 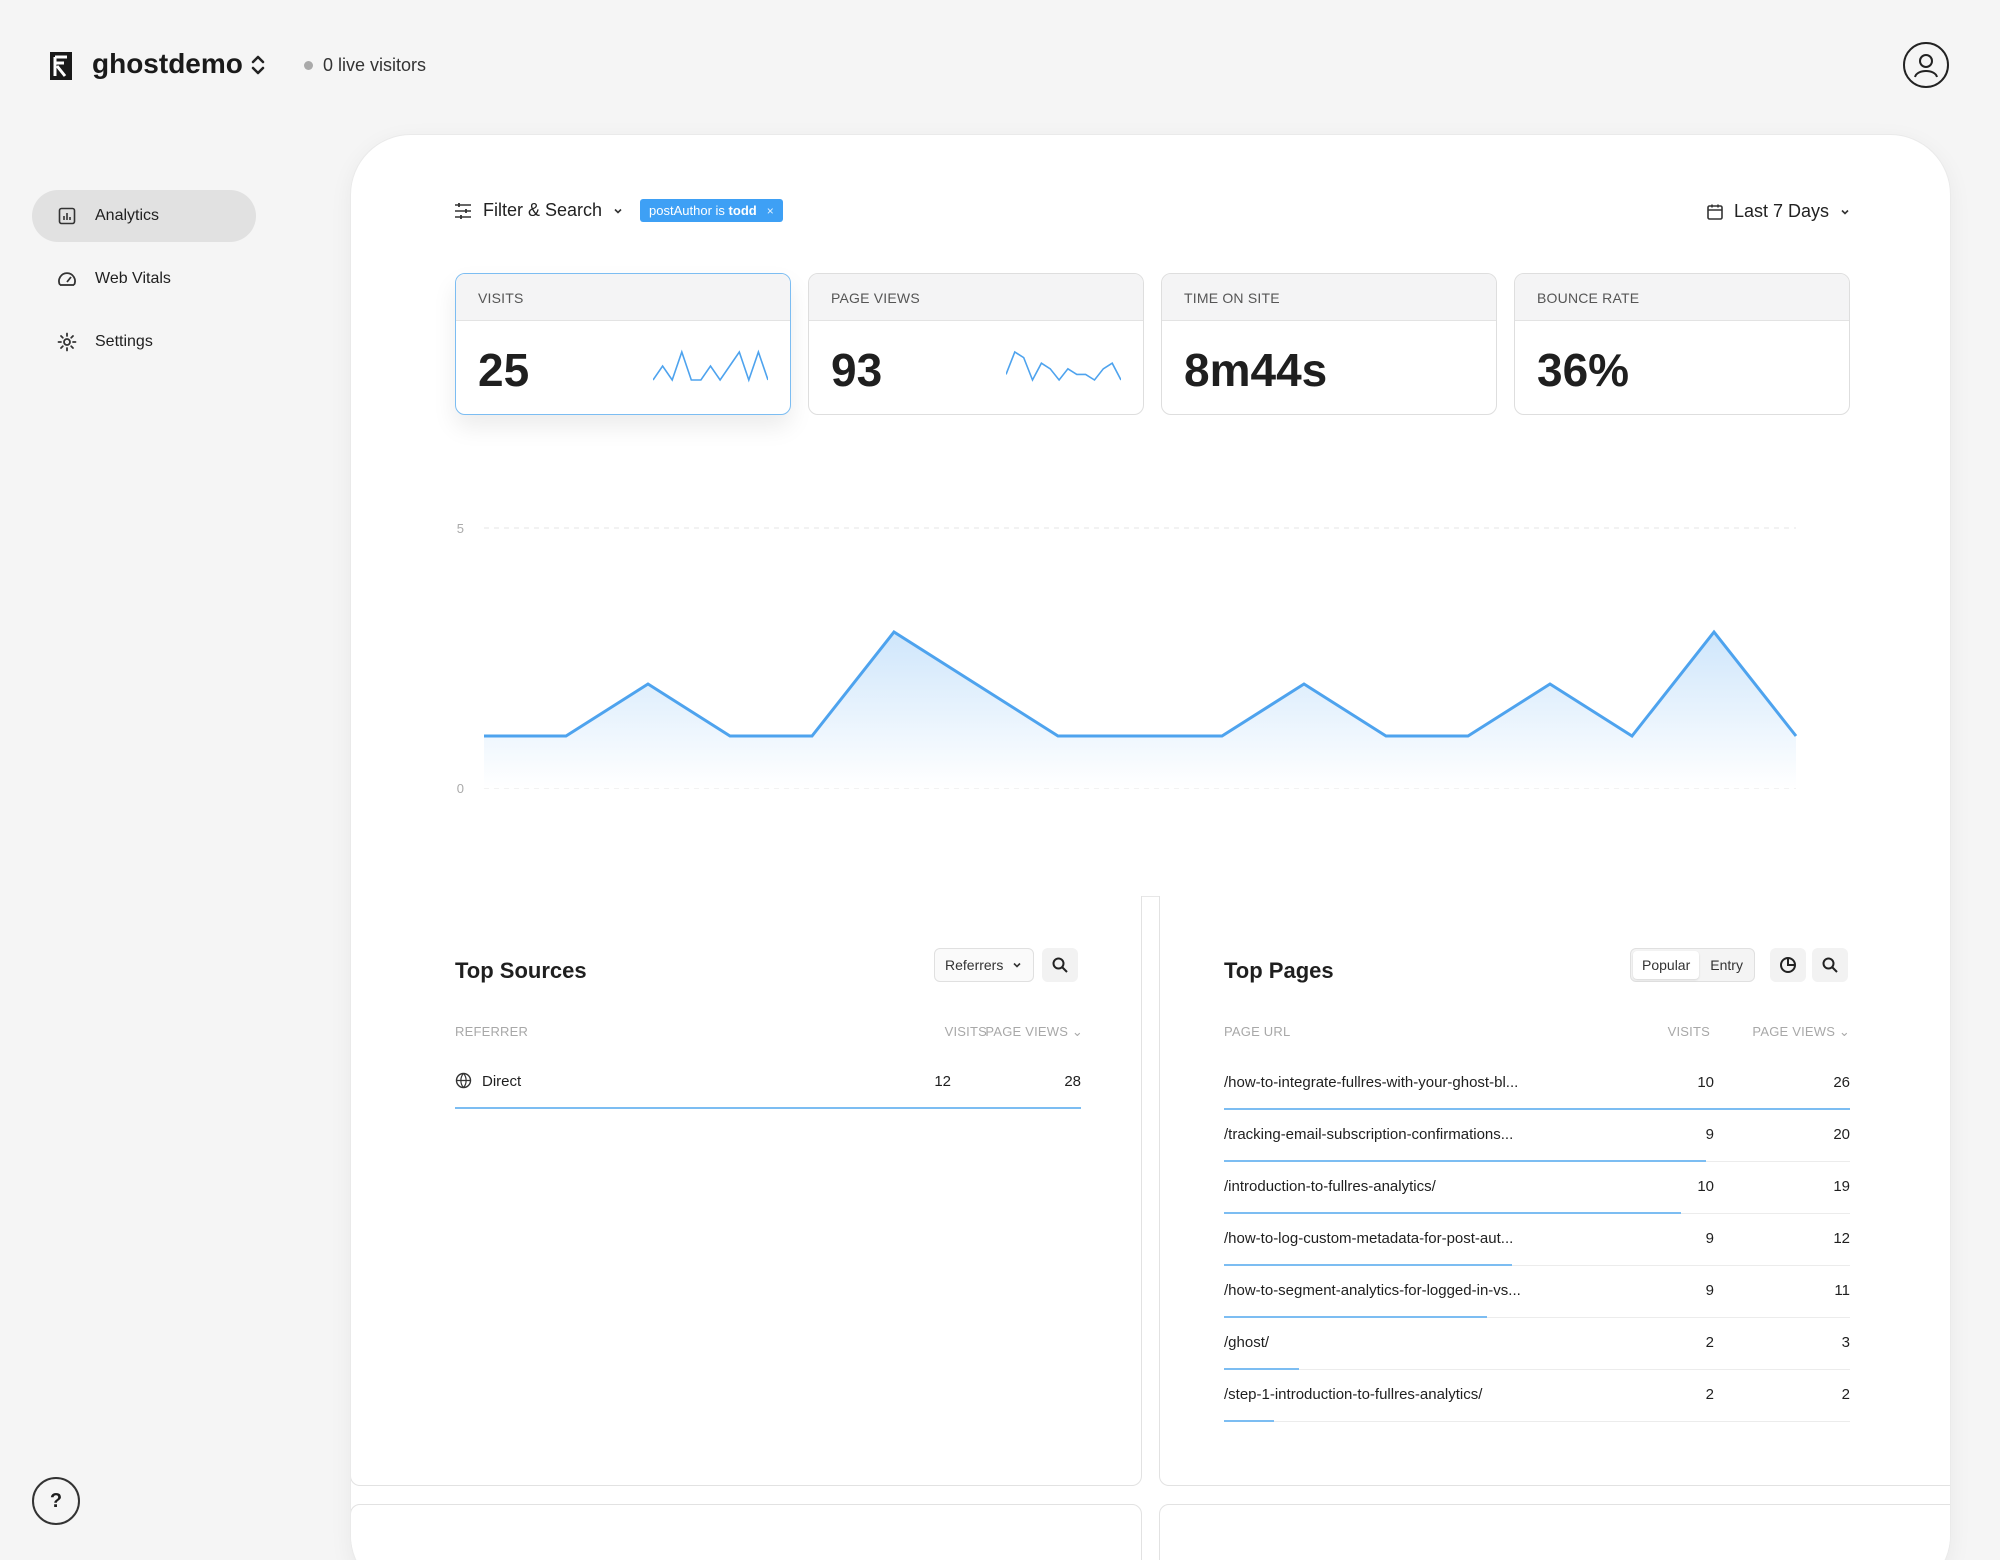 I want to click on referrer-name: Direct, so click(x=502, y=1081).